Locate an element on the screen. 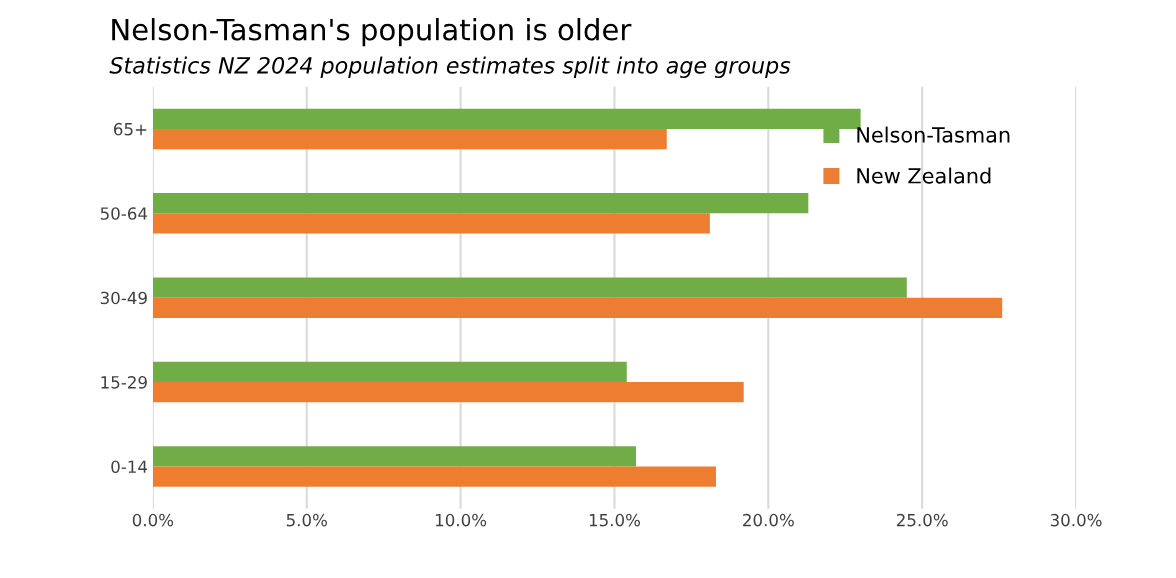  legend-label: Nelson-Tasman is located at coordinates (933, 134).